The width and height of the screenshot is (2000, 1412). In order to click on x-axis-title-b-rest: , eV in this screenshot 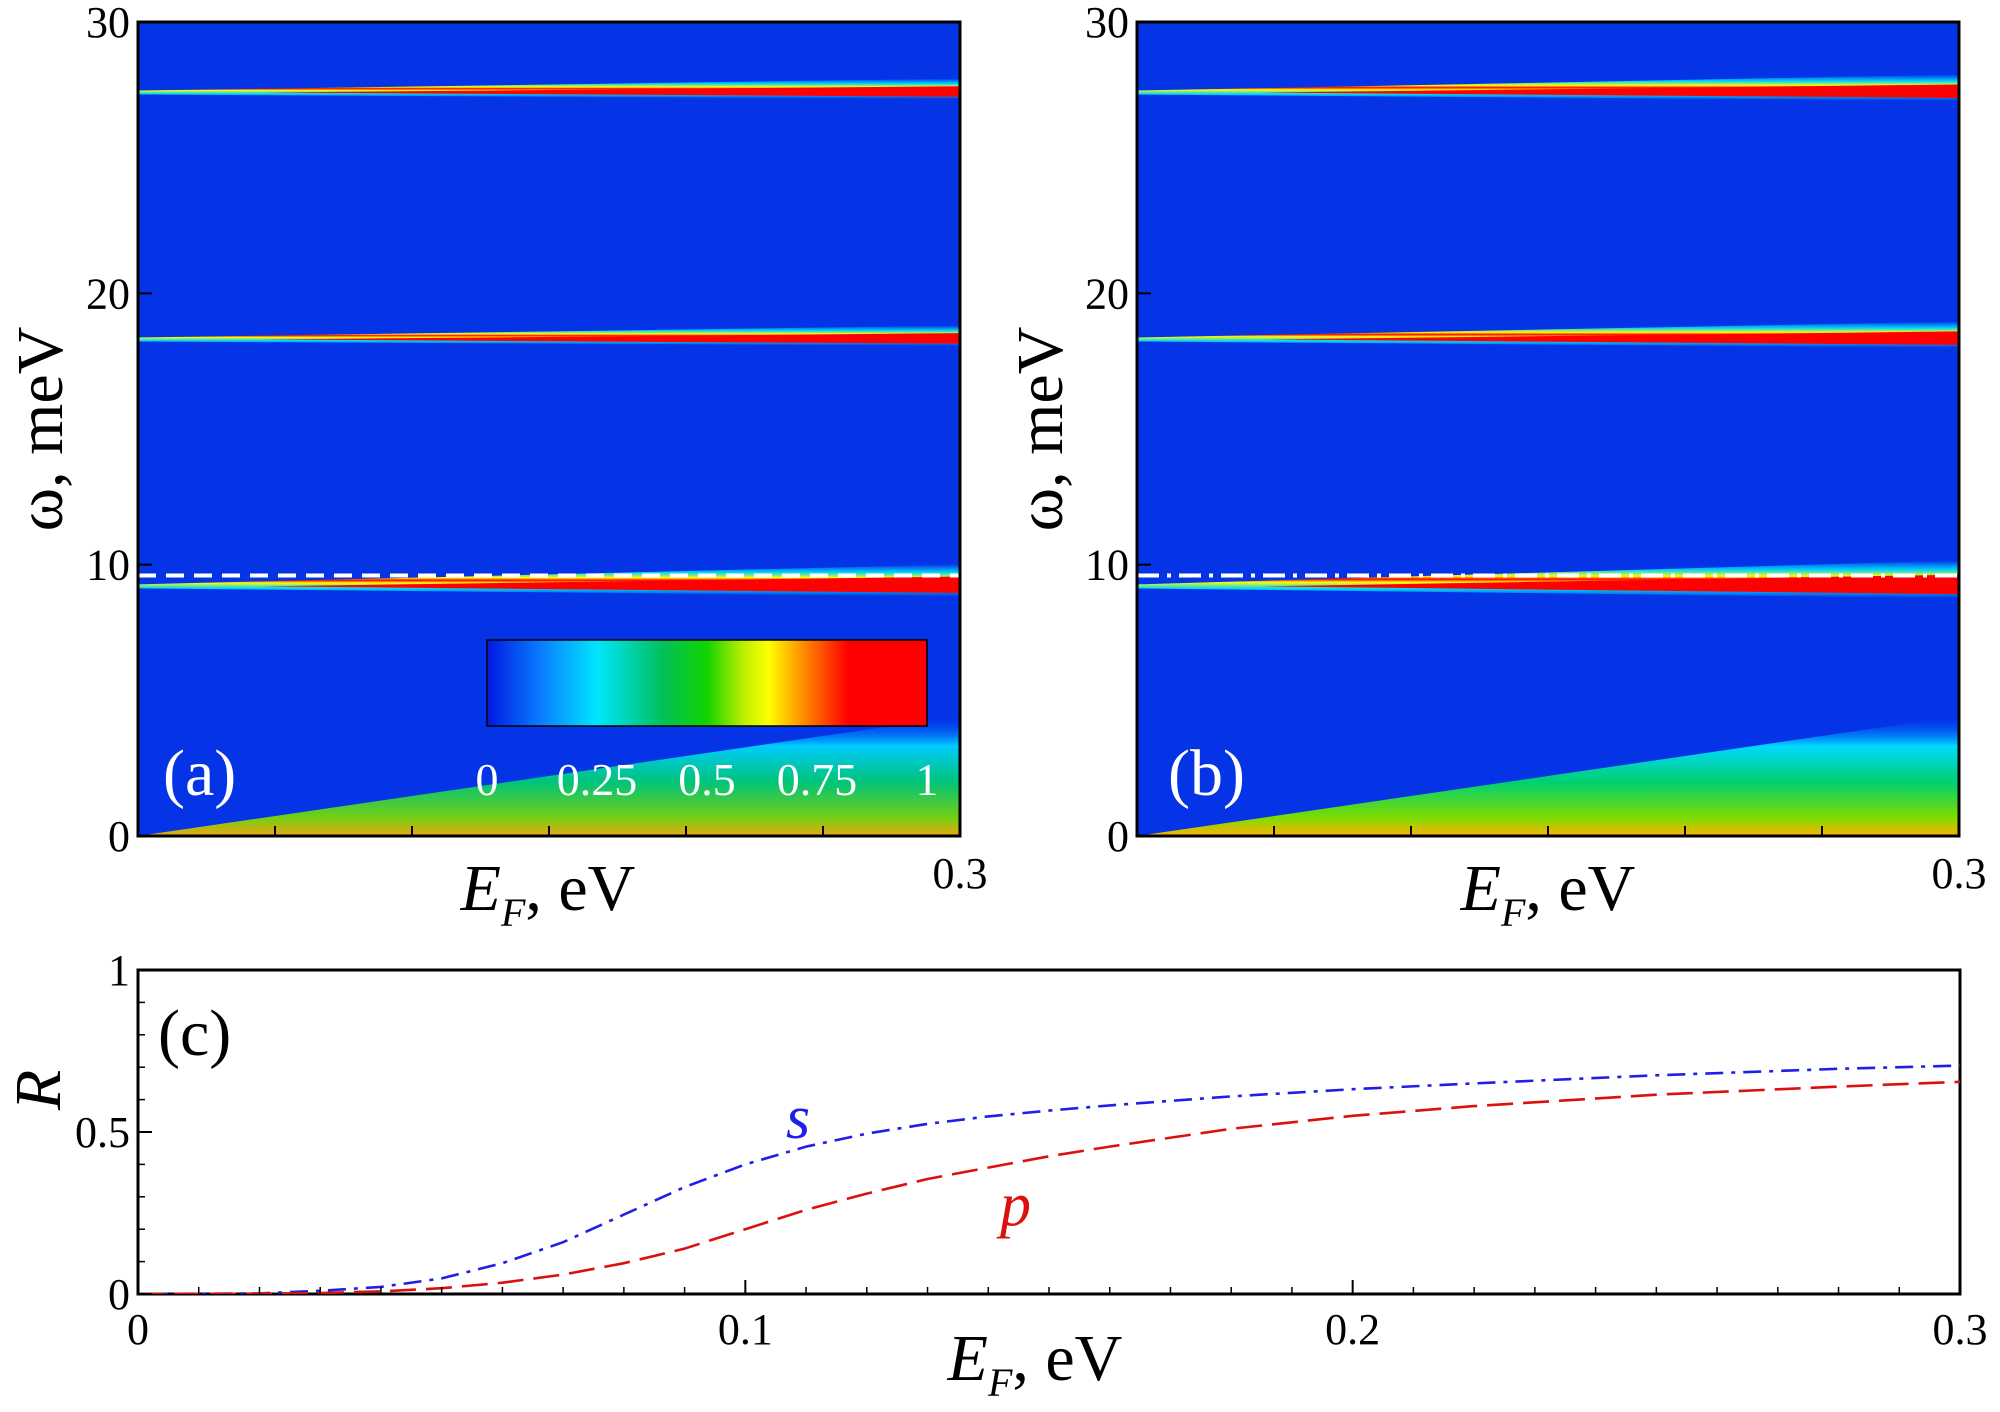, I will do `click(1580, 888)`.